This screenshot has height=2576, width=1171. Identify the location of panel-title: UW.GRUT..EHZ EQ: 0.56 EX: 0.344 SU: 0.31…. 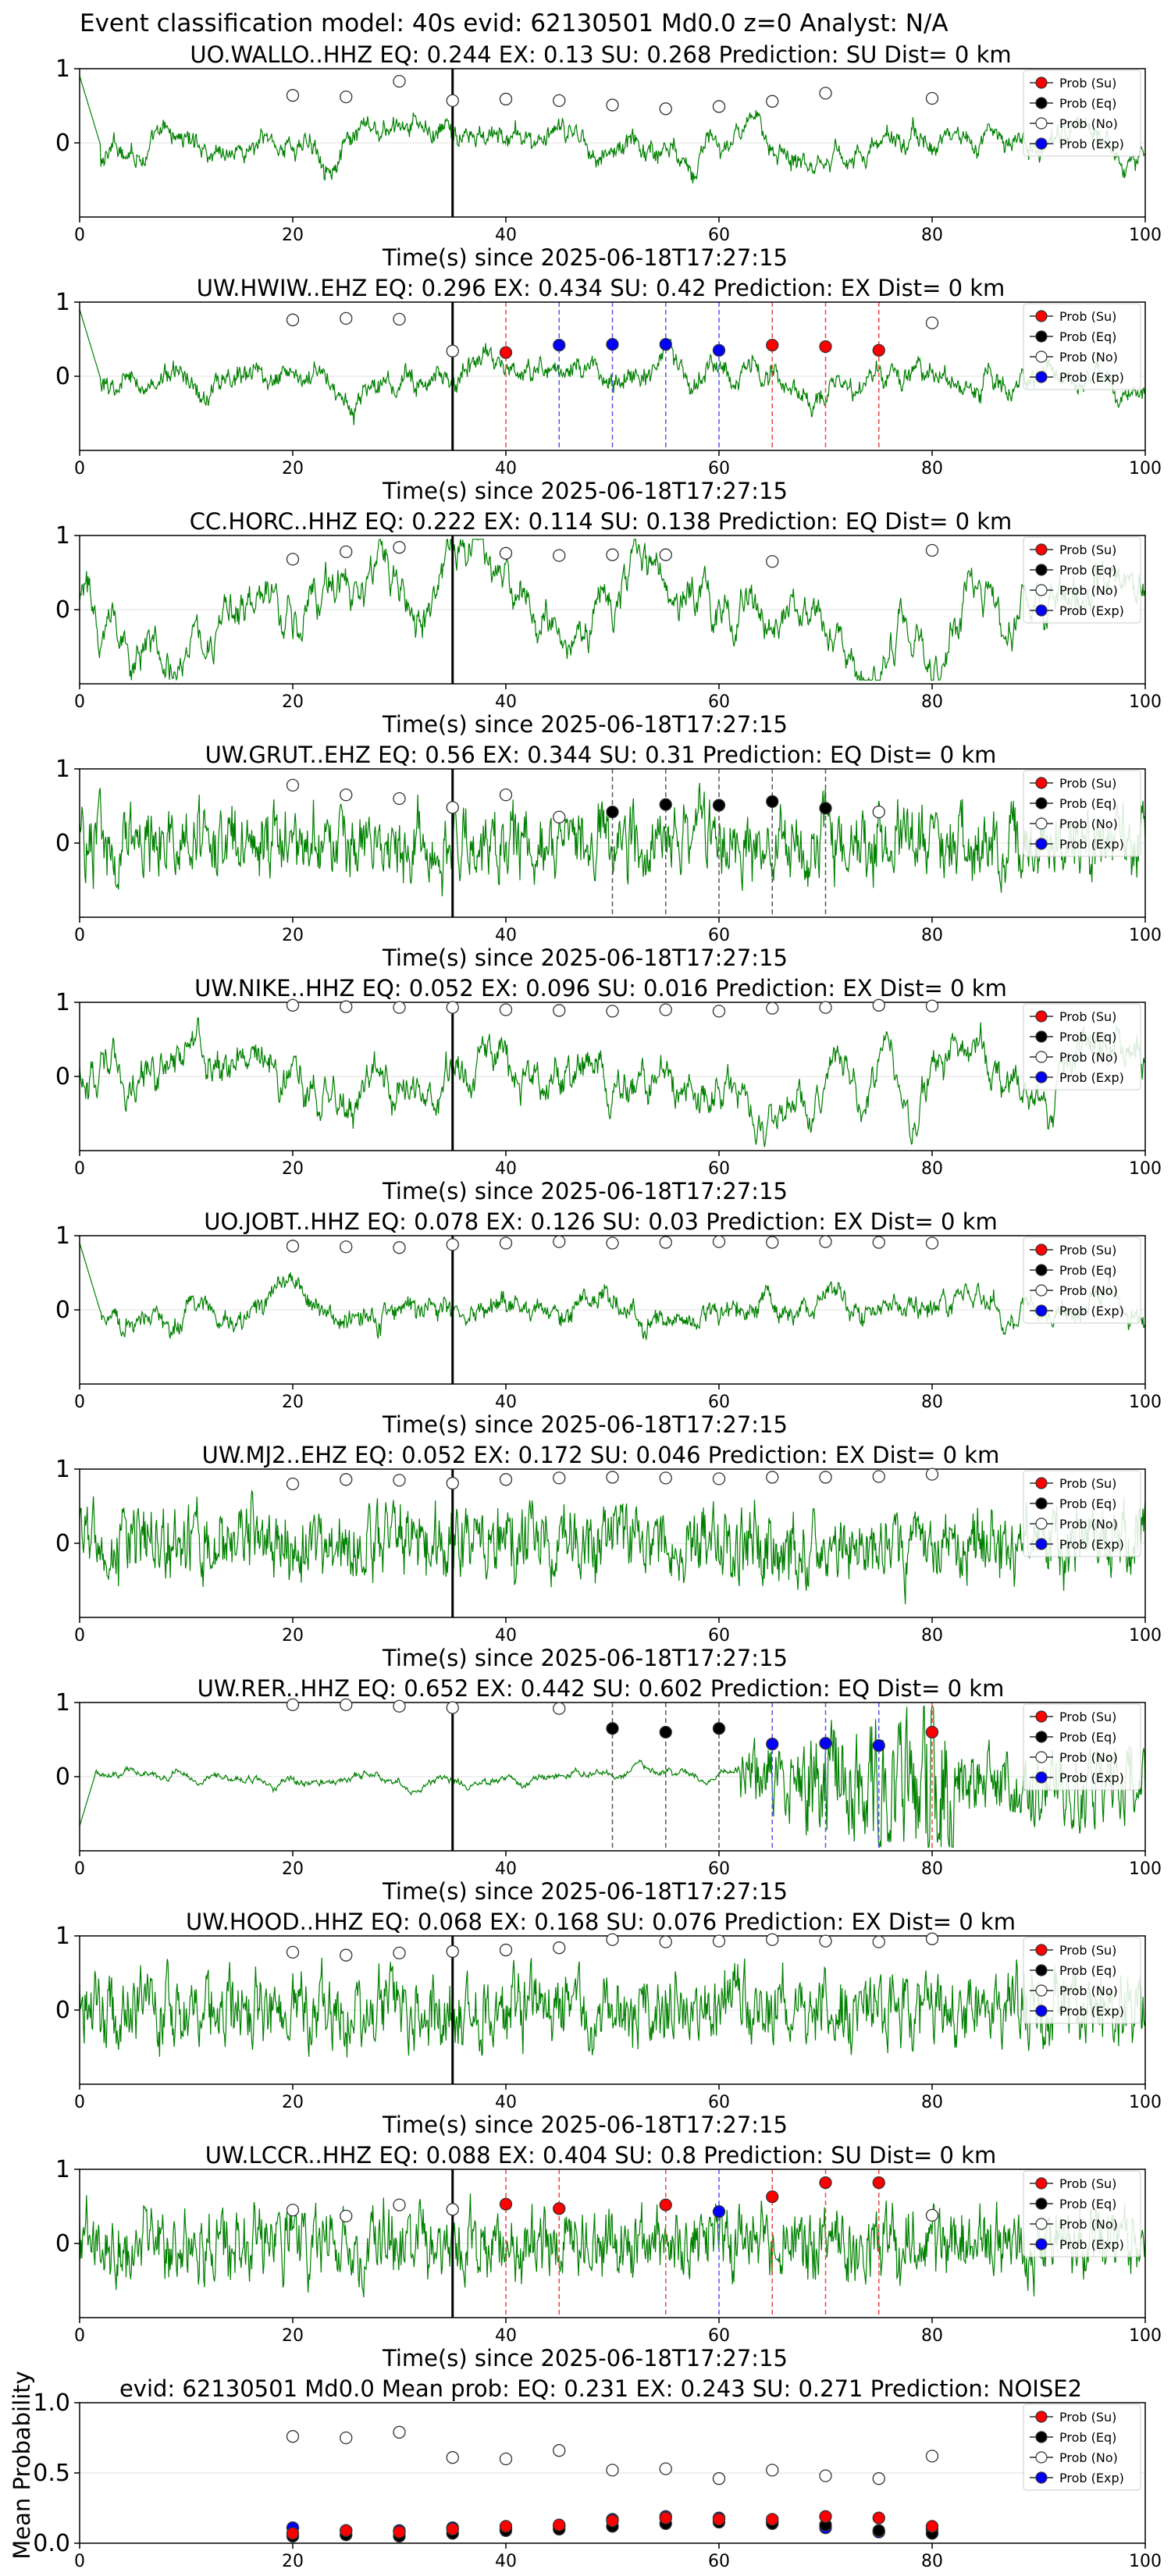
(601, 755).